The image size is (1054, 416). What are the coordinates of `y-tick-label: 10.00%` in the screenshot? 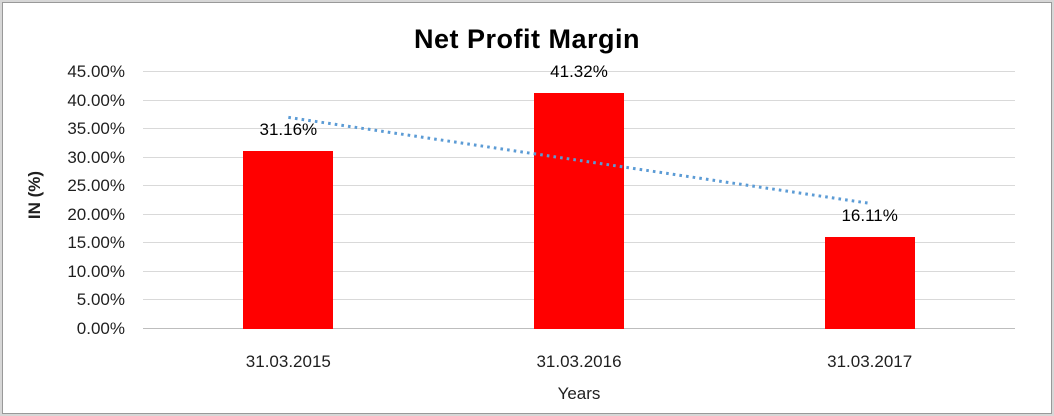 It's located at (96, 271).